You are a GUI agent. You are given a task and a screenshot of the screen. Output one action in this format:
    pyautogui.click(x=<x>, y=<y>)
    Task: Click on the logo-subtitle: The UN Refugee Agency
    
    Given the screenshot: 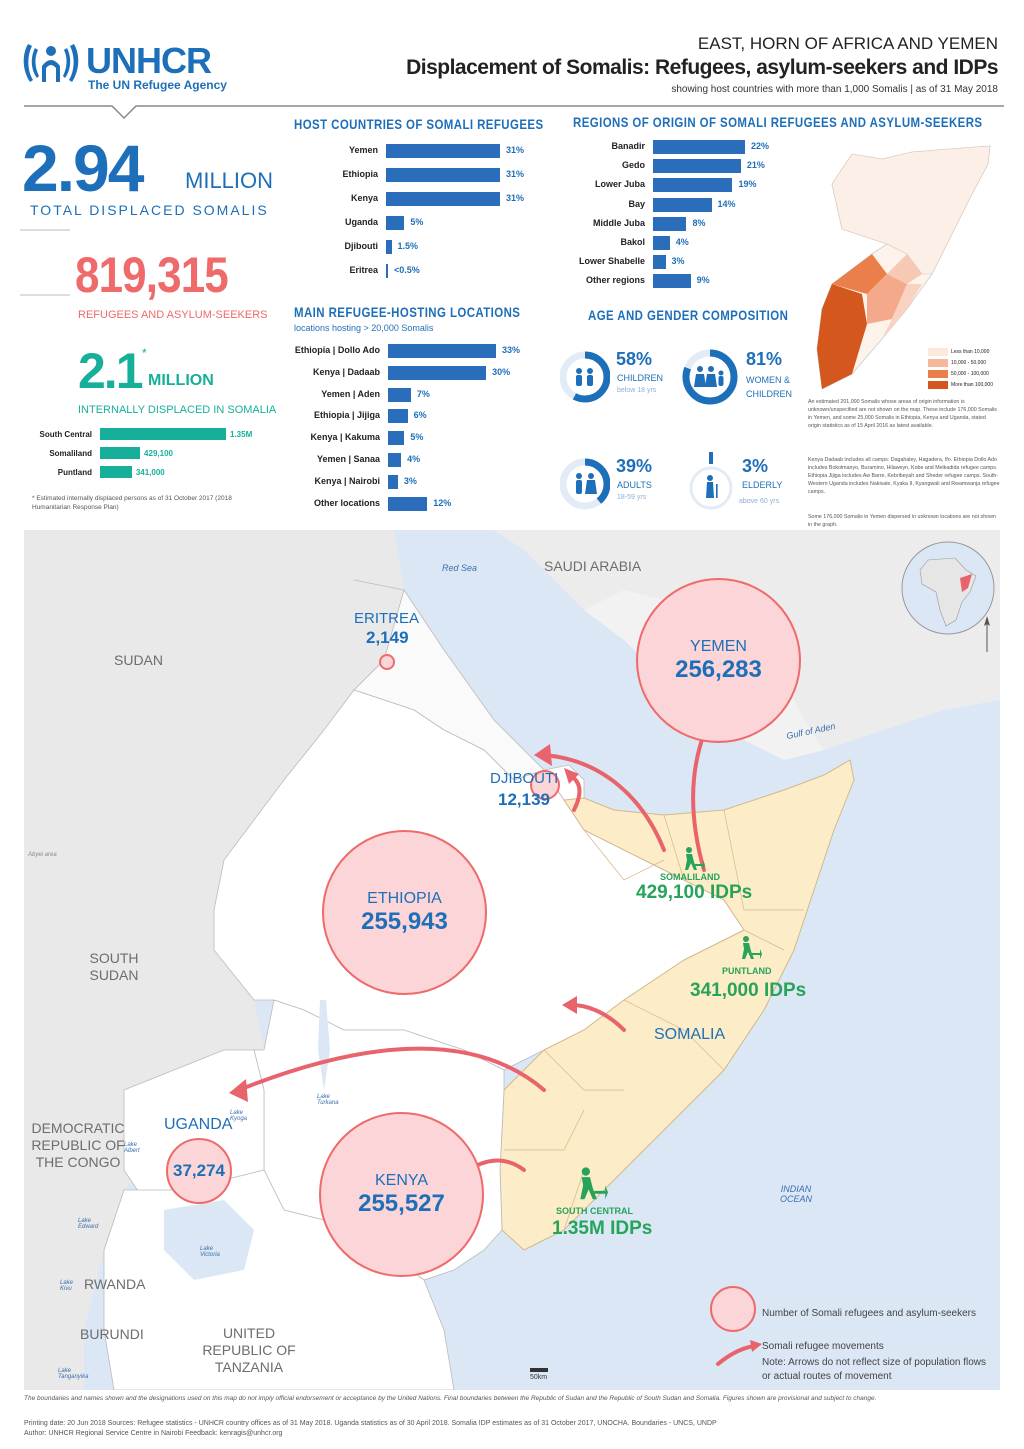 What is the action you would take?
    pyautogui.click(x=157, y=85)
    